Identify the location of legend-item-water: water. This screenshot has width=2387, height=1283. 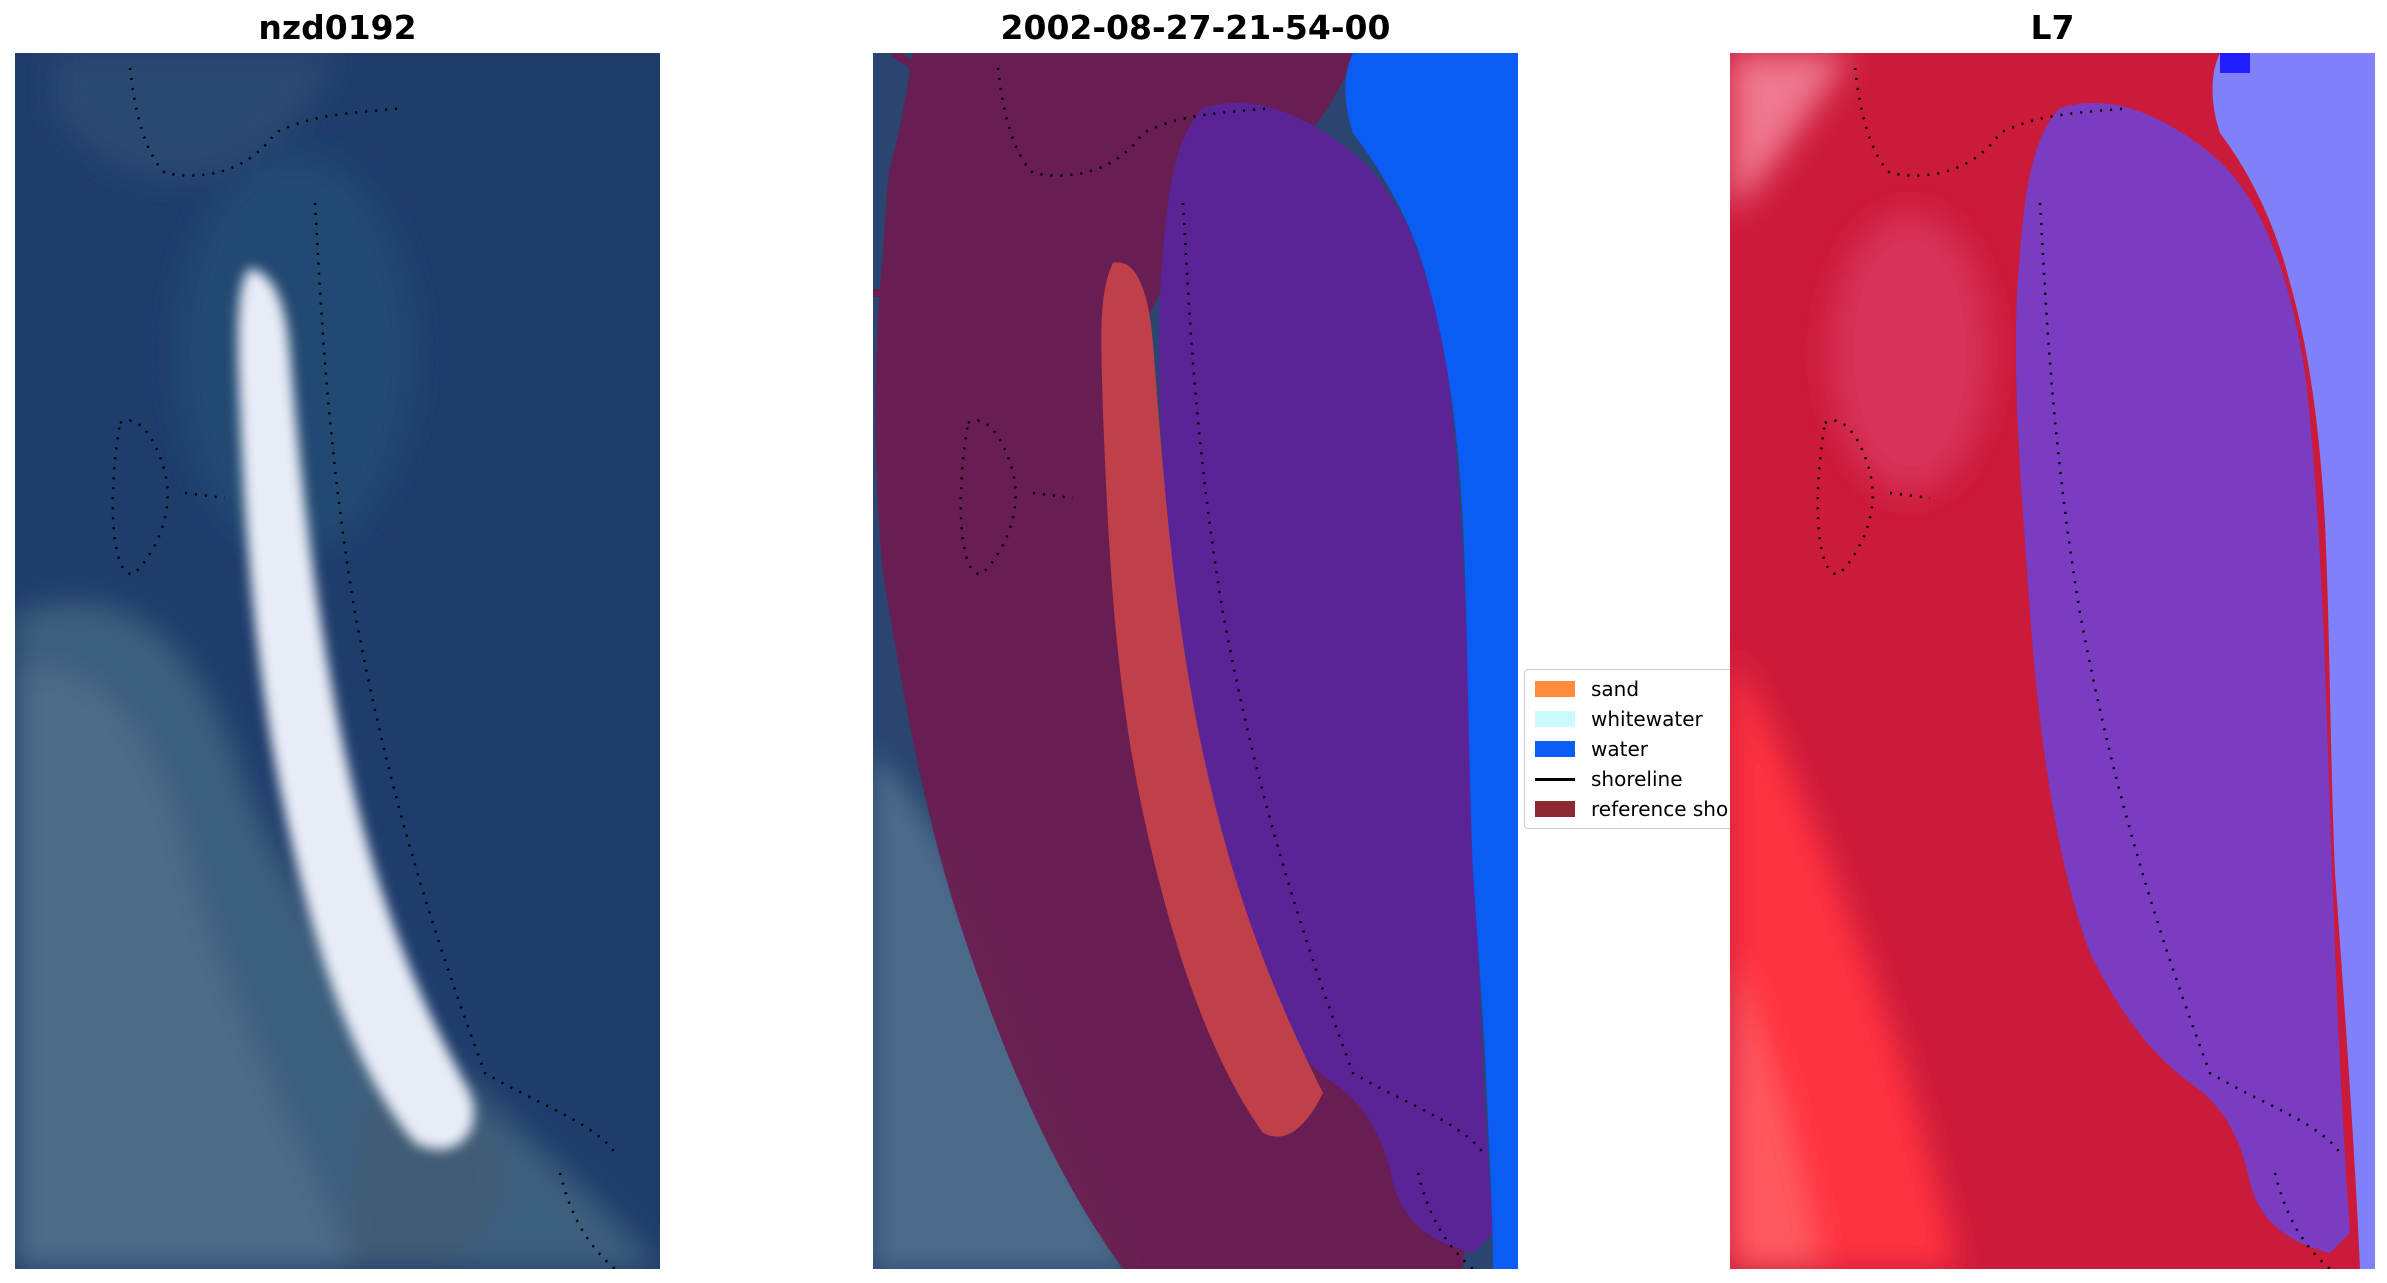
(1591, 749).